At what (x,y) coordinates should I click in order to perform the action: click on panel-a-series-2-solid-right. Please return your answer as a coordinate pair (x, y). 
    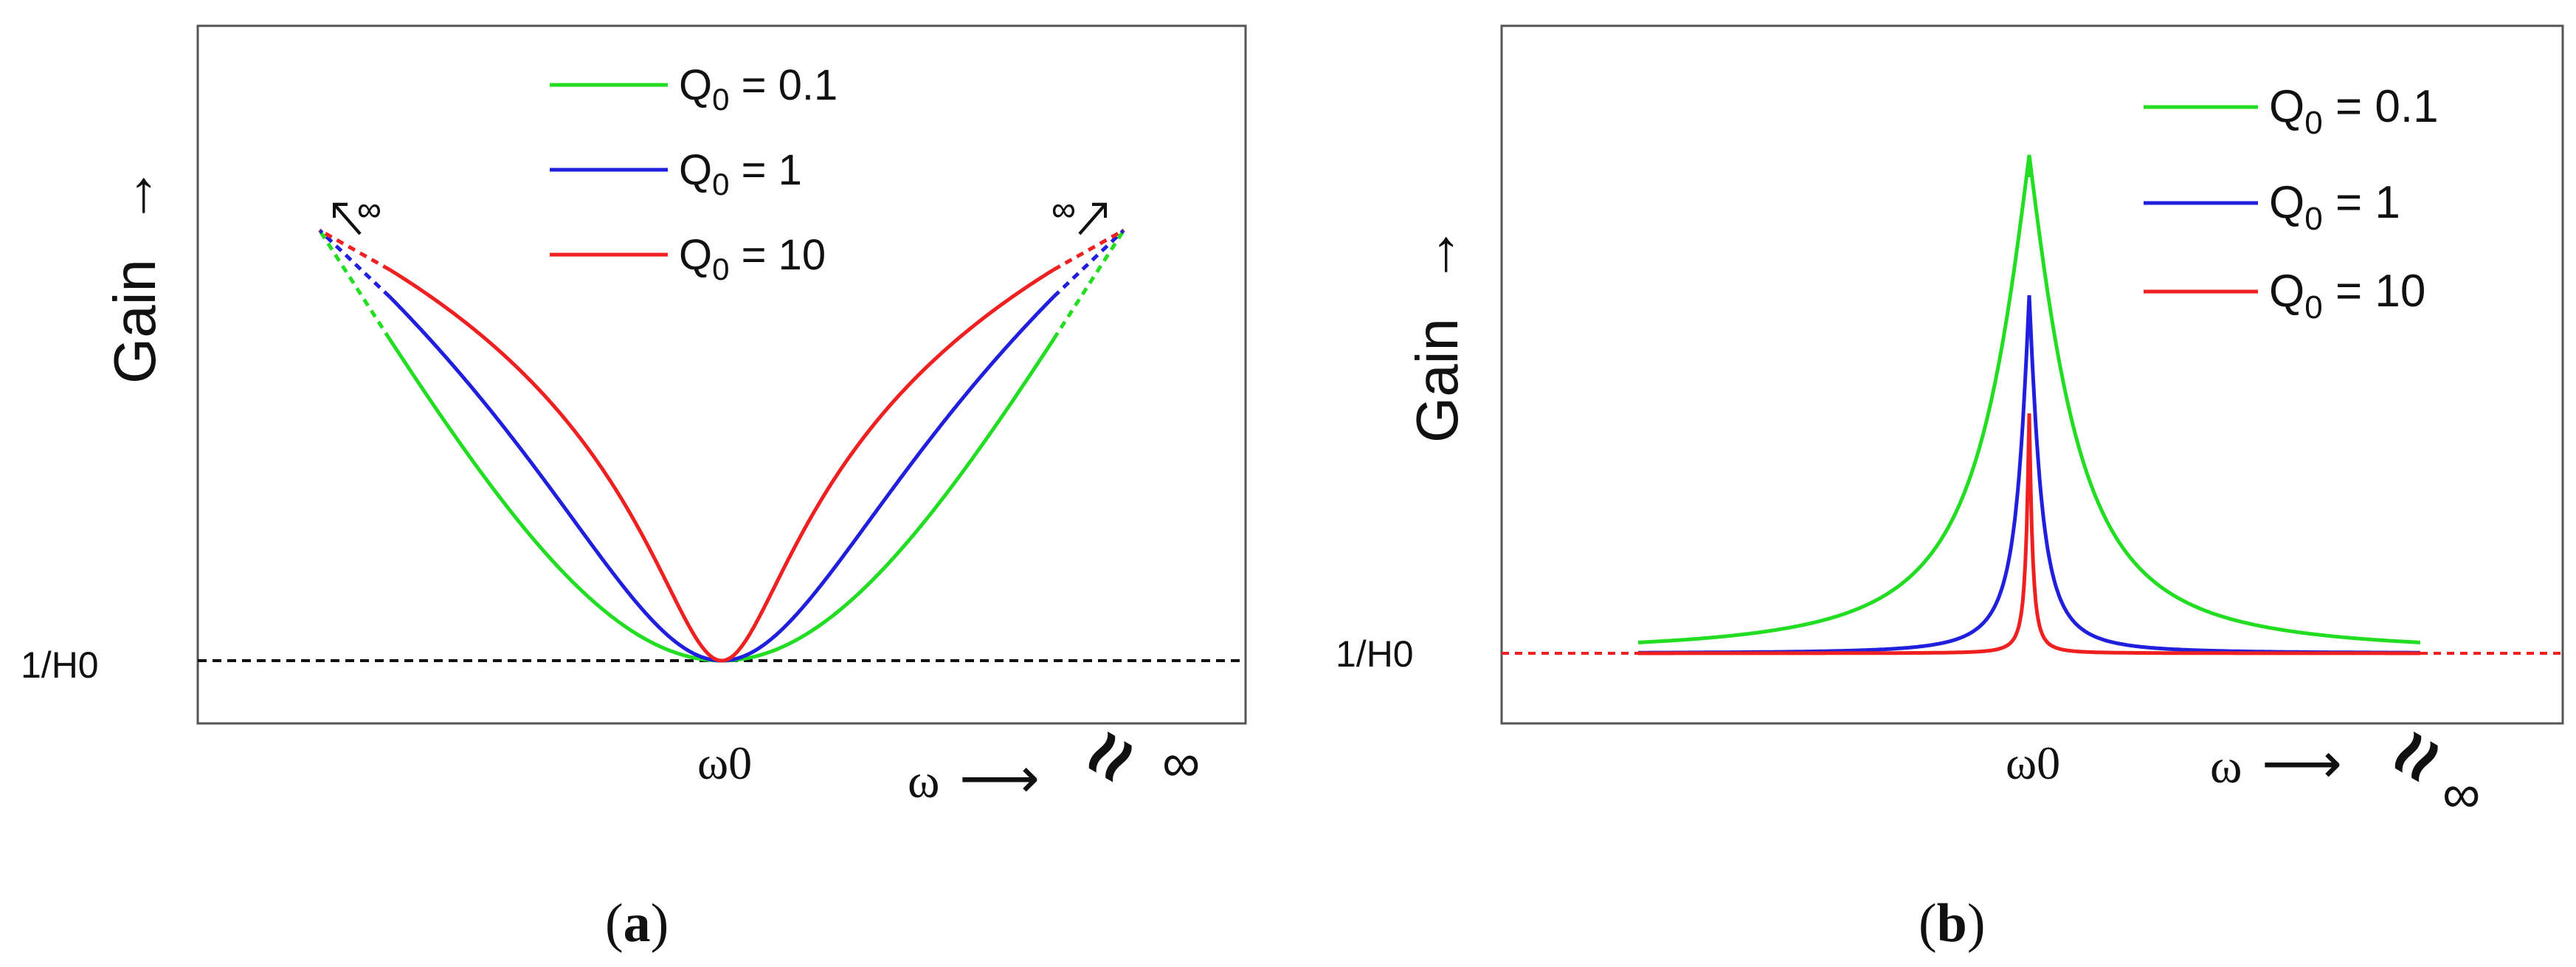
    Looking at the image, I should click on (888, 465).